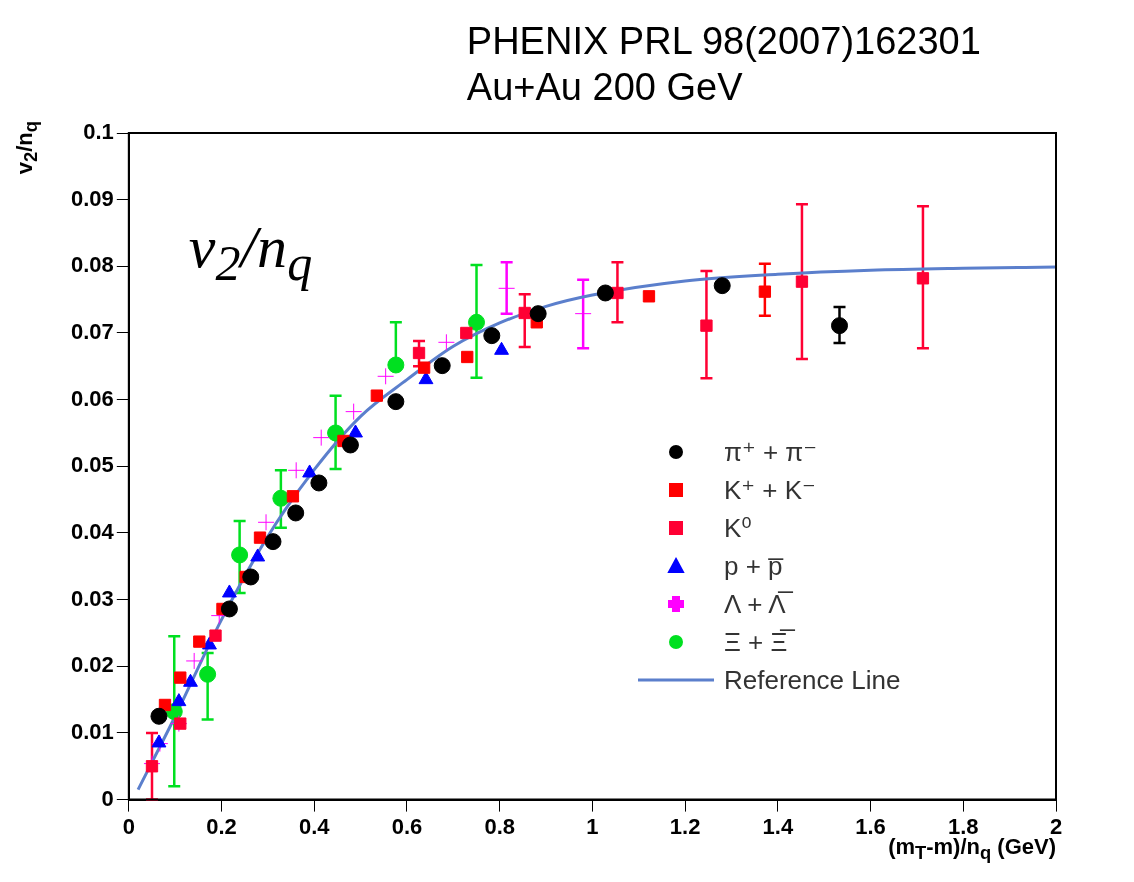 Image resolution: width=1134 pixels, height=882 pixels. Describe the element at coordinates (723, 41) in the screenshot. I see `chart-title: PHENIX PRL 98(2007)162301` at that location.